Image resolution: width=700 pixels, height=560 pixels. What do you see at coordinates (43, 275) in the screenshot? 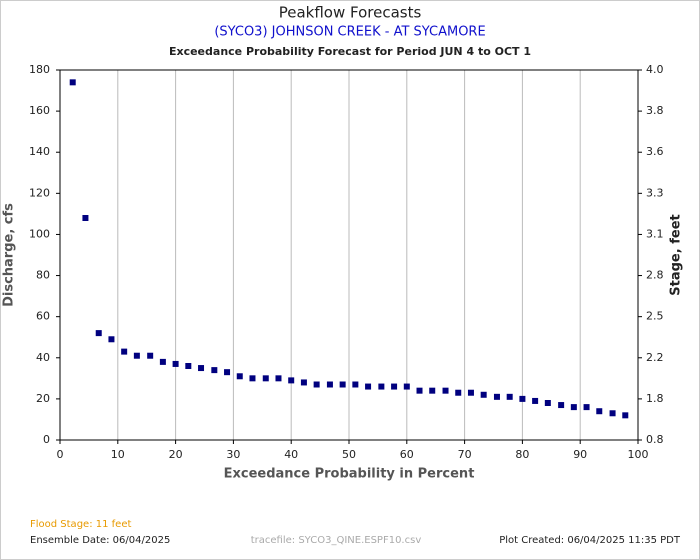
I see `y-tick-label: 80` at bounding box center [43, 275].